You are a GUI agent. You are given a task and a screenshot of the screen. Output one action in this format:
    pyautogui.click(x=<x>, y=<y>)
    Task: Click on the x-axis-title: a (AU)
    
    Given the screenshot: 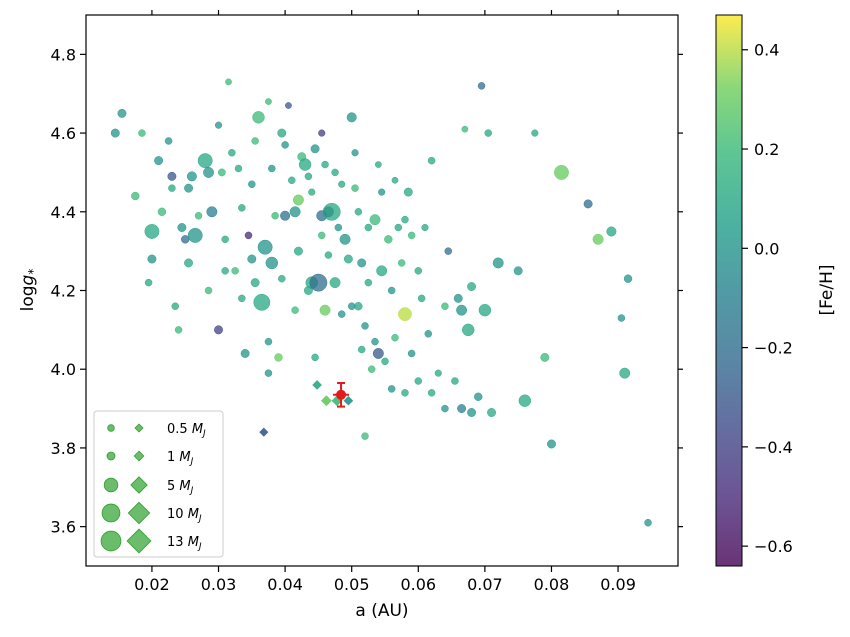 What is the action you would take?
    pyautogui.click(x=381, y=611)
    